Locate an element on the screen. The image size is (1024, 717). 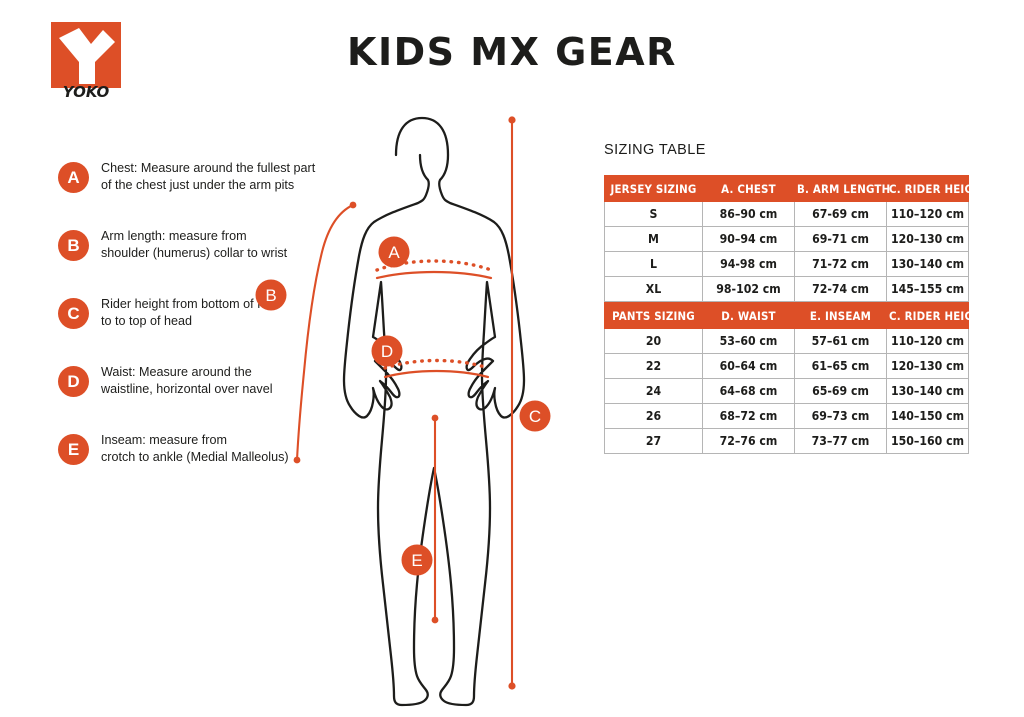
figure-marker-b-label: B is located at coordinates (270, 295).